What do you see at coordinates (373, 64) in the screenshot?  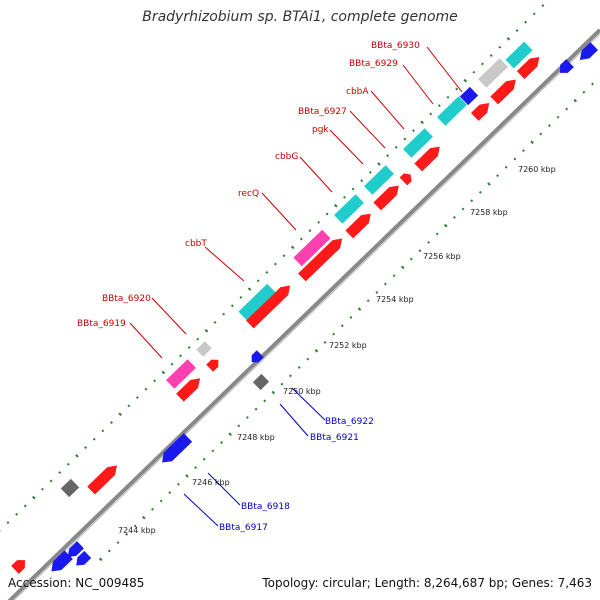 I see `gene-label-bbta-6929: BBta_6929` at bounding box center [373, 64].